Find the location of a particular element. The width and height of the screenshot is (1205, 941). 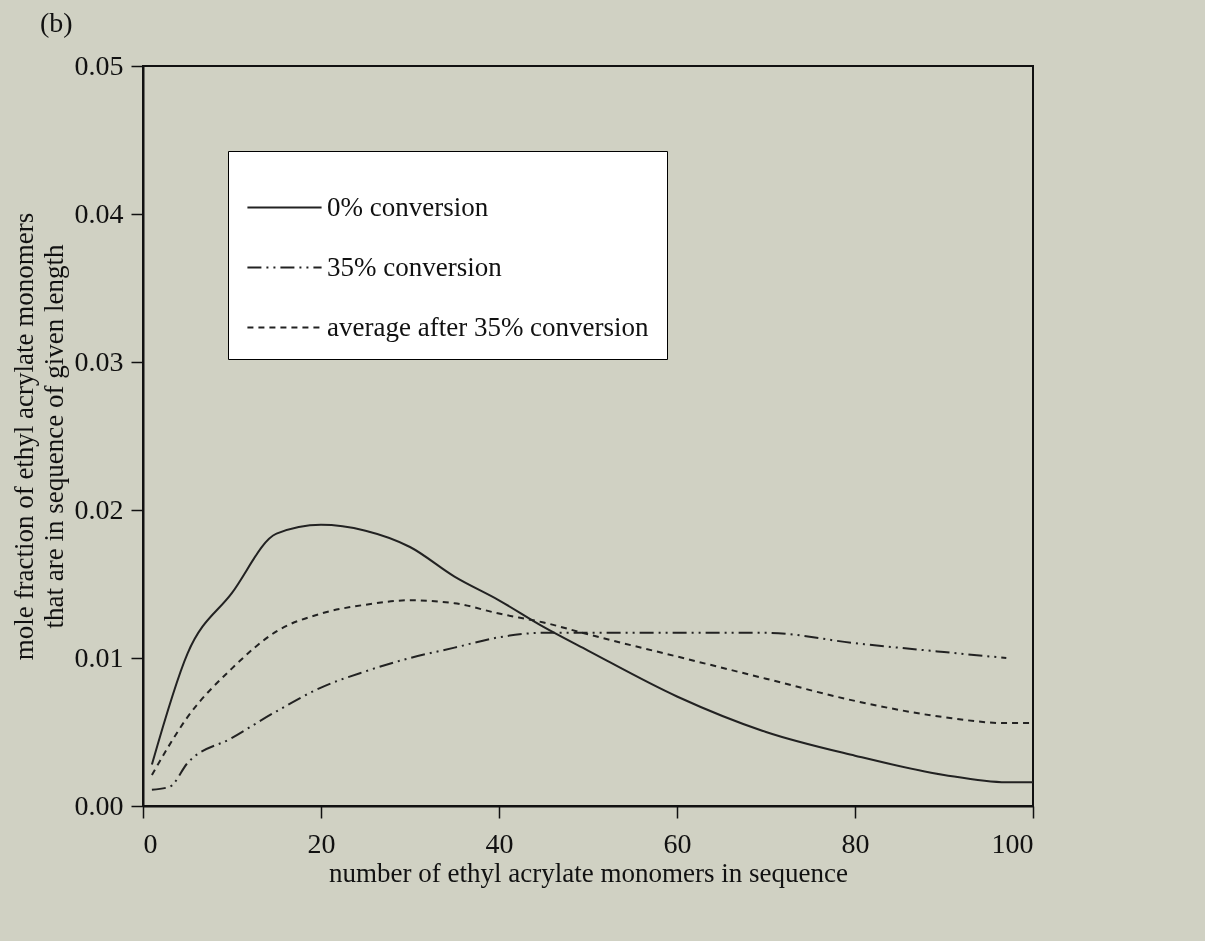

legend-label: average after 35% conversion is located at coordinates (488, 326).